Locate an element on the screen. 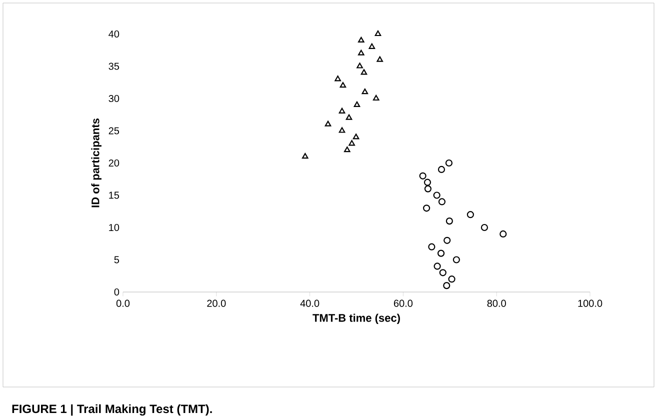 This screenshot has width=657, height=416. y-axis-title: ID of participants is located at coordinates (96, 163).